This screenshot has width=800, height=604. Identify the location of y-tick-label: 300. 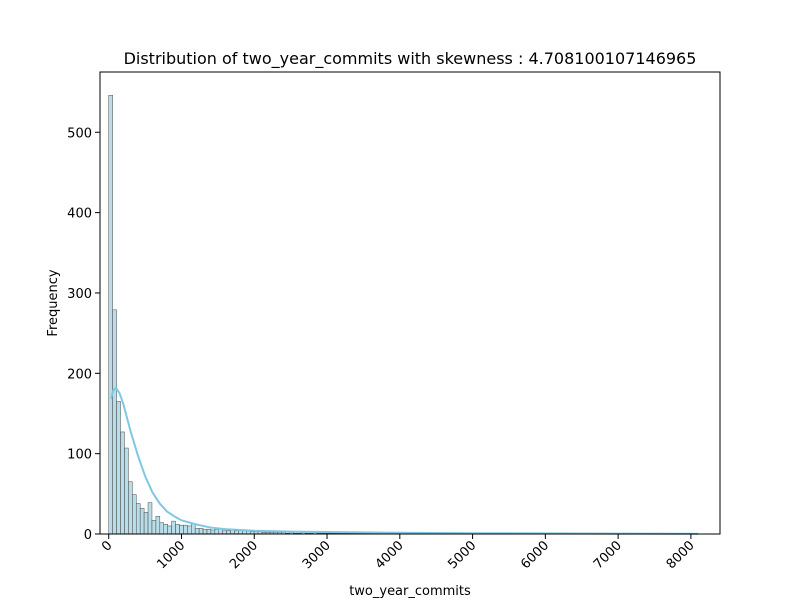
(79, 294).